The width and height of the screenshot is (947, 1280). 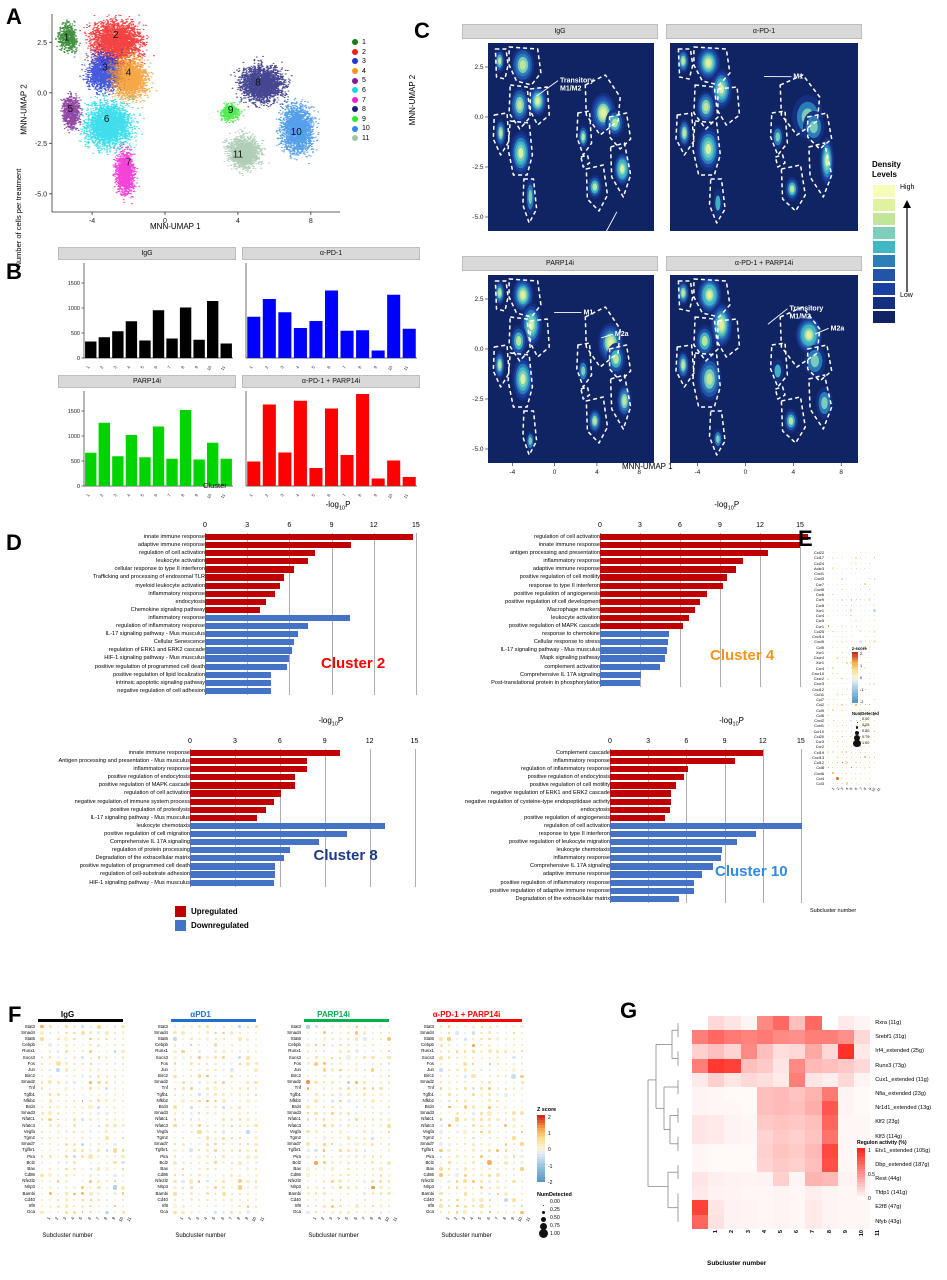 What do you see at coordinates (865, 743) in the screenshot?
I see `panel-e-size-item: 1.00` at bounding box center [865, 743].